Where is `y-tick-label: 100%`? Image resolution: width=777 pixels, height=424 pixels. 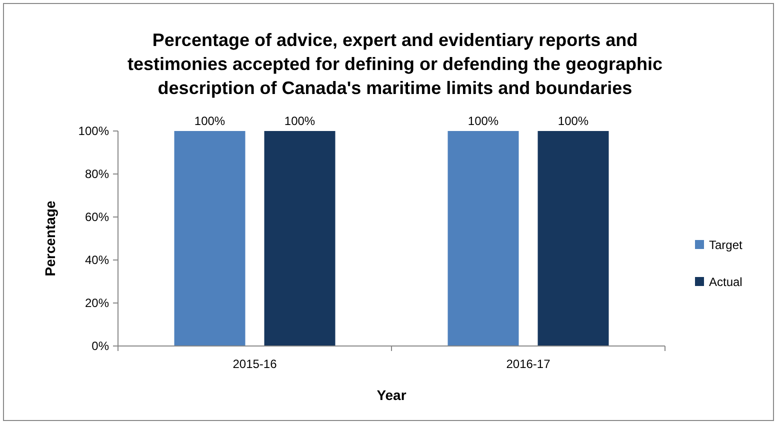
y-tick-label: 100% is located at coordinates (94, 131).